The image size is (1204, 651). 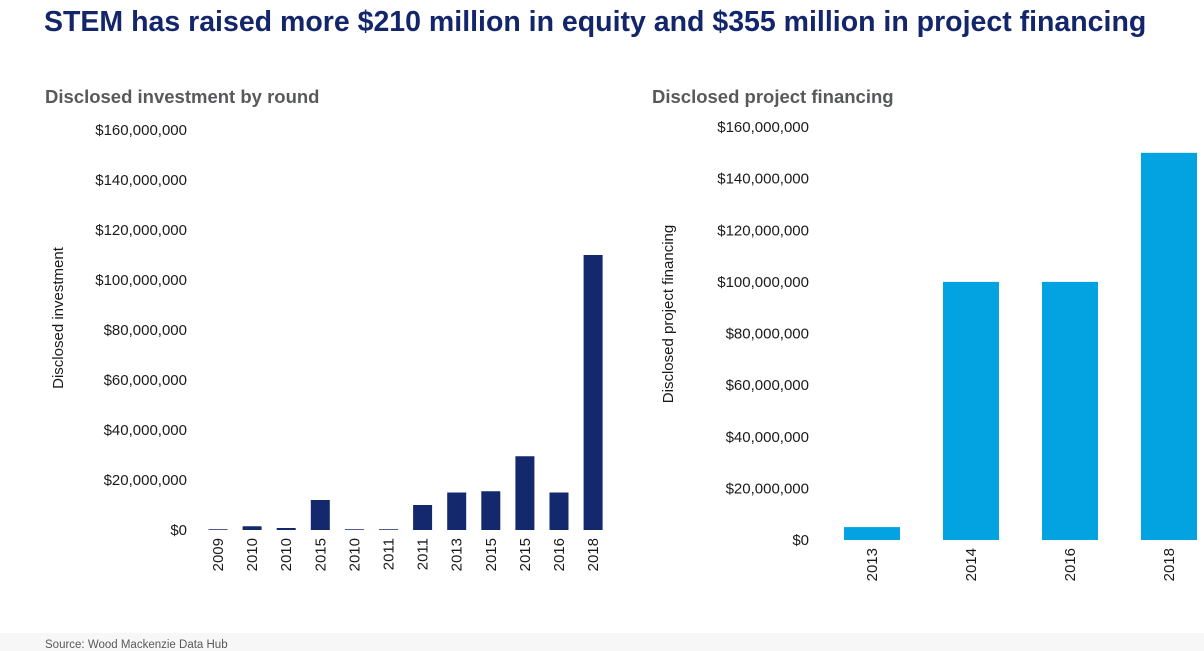 What do you see at coordinates (602, 642) in the screenshot?
I see `footer-bar` at bounding box center [602, 642].